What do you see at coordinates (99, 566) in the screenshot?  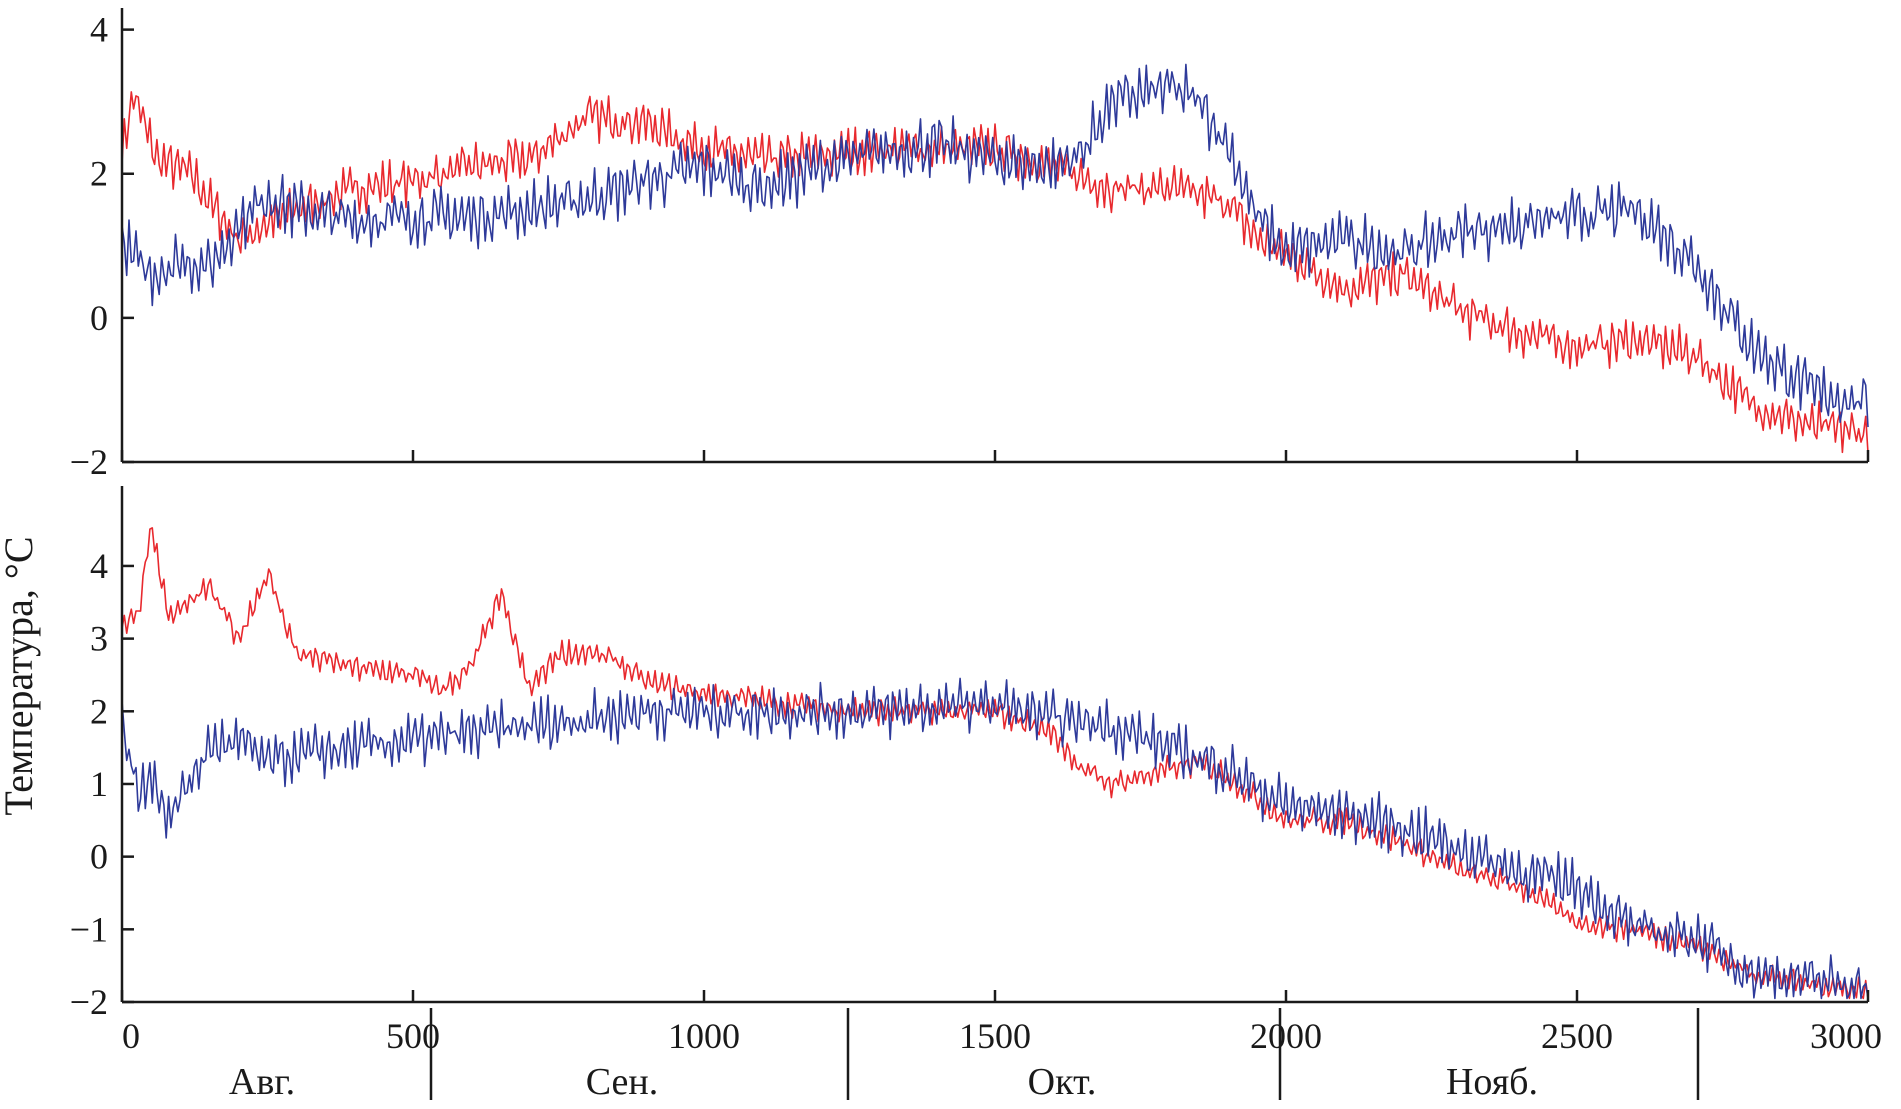 I see `bottom-y-tick-label: 4` at bounding box center [99, 566].